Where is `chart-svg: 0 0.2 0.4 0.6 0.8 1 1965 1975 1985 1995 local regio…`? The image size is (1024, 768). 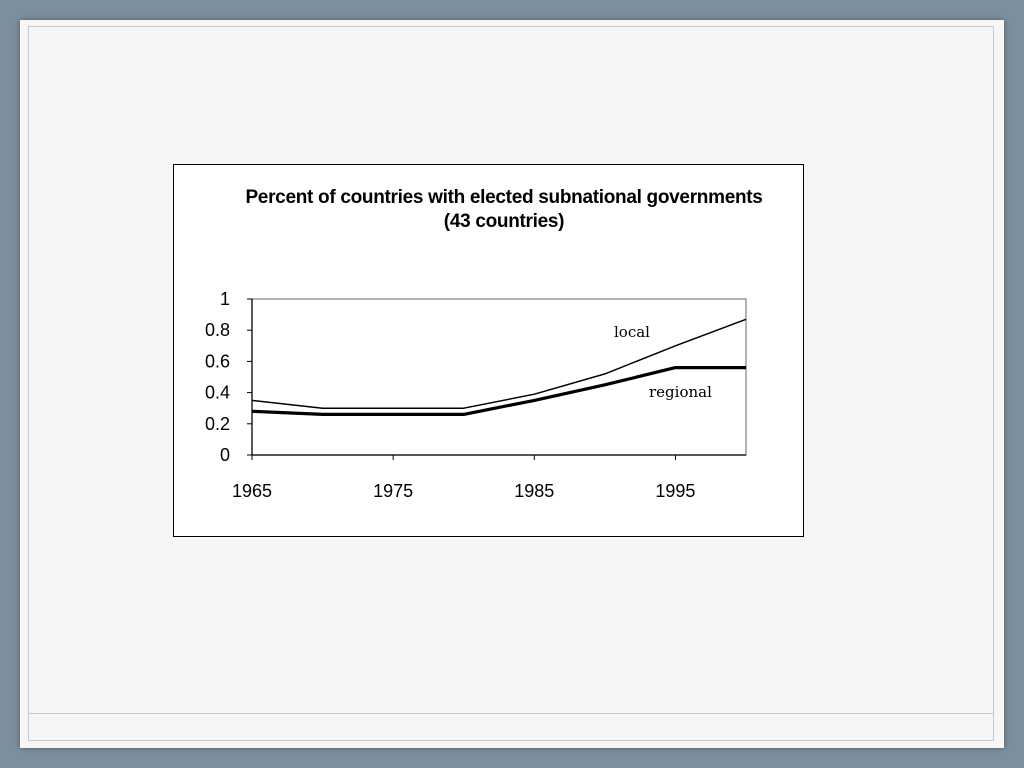 chart-svg: 0 0.2 0.4 0.6 0.8 1 1965 1975 1985 1995 local regio… is located at coordinates (476, 395).